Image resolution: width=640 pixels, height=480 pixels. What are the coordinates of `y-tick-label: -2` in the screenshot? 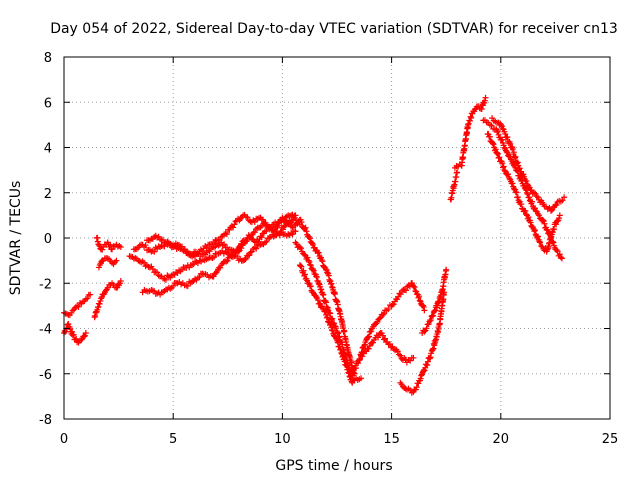 It's located at (45, 284).